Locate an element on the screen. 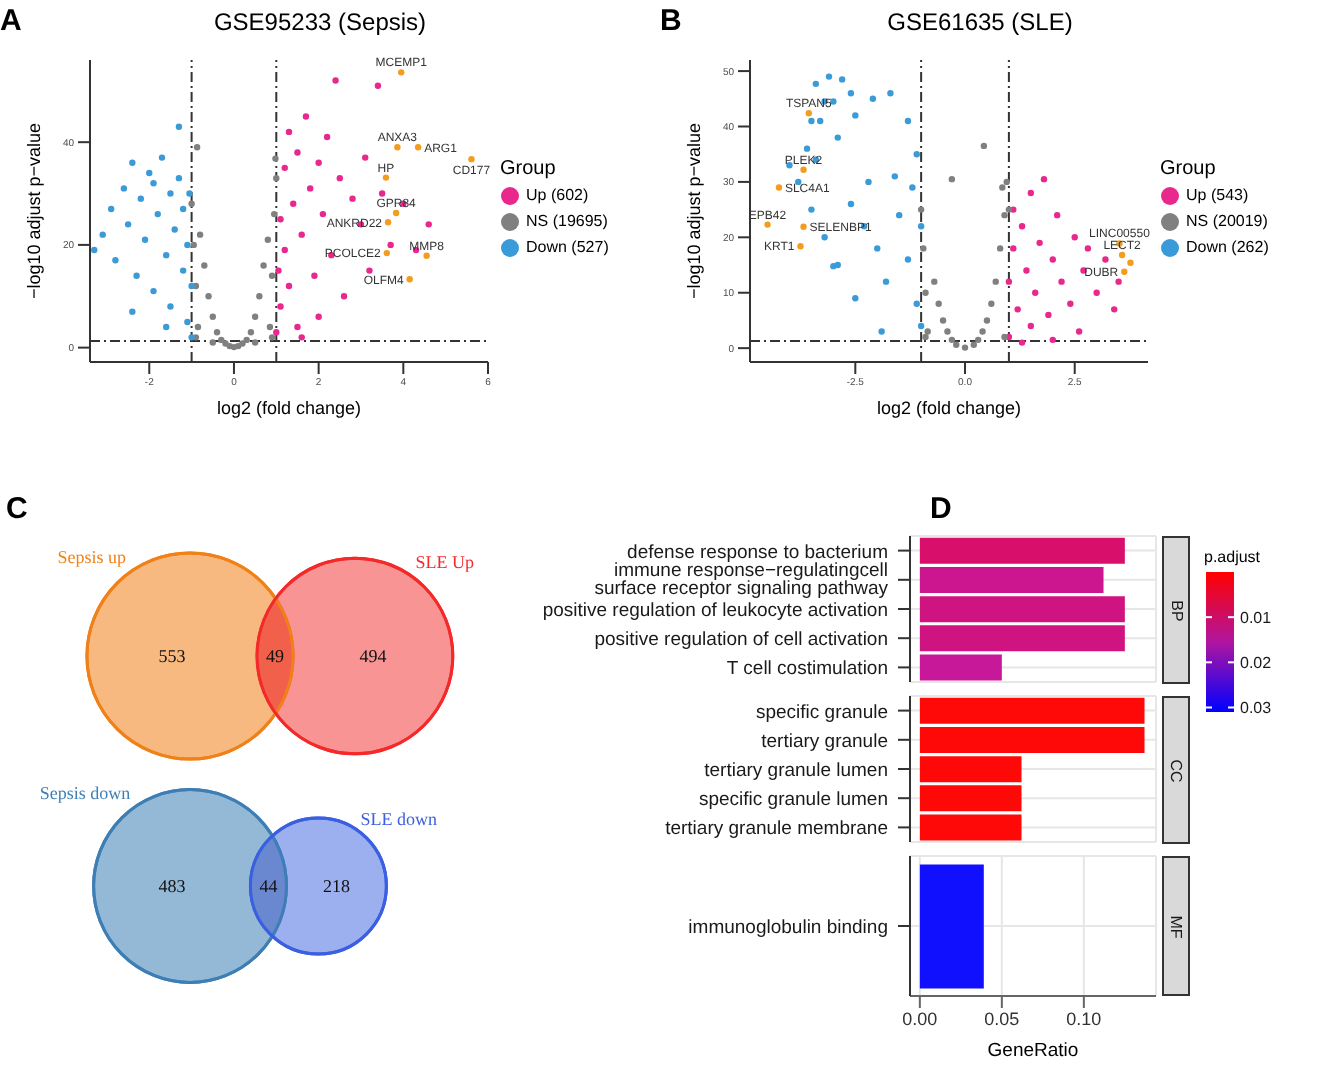  y-tick-label: specific granule lumen is located at coordinates (793, 800).